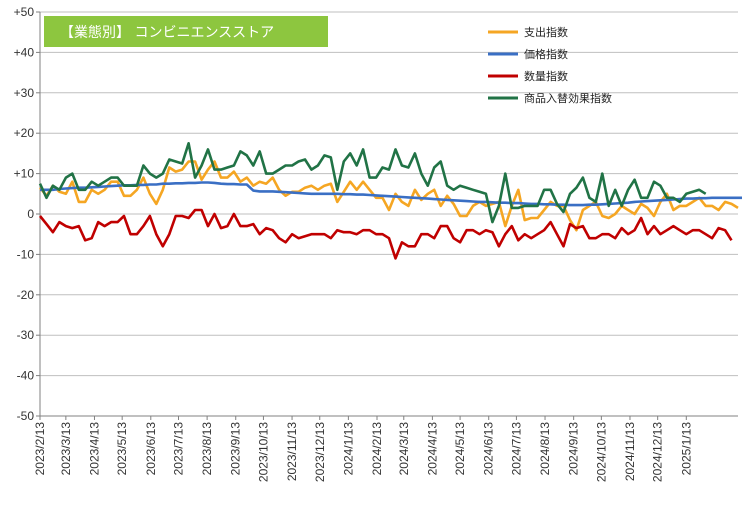 Image resolution: width=742 pixels, height=510 pixels. What do you see at coordinates (658, 452) in the screenshot?
I see `x-tick-label: 2024/12/13` at bounding box center [658, 452].